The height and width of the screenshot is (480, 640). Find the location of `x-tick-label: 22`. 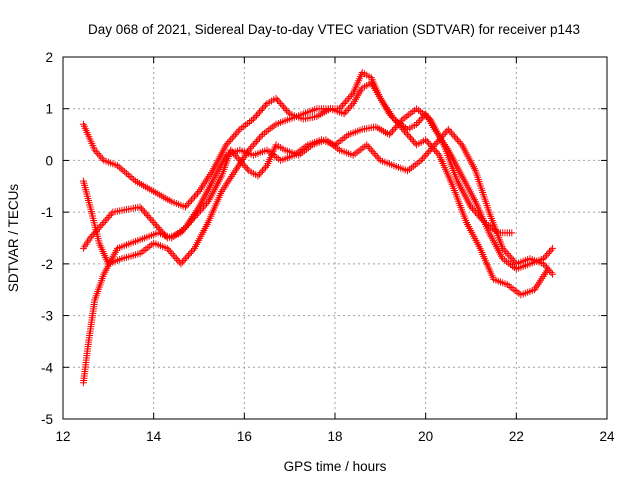

x-tick-label: 22 is located at coordinates (516, 436).